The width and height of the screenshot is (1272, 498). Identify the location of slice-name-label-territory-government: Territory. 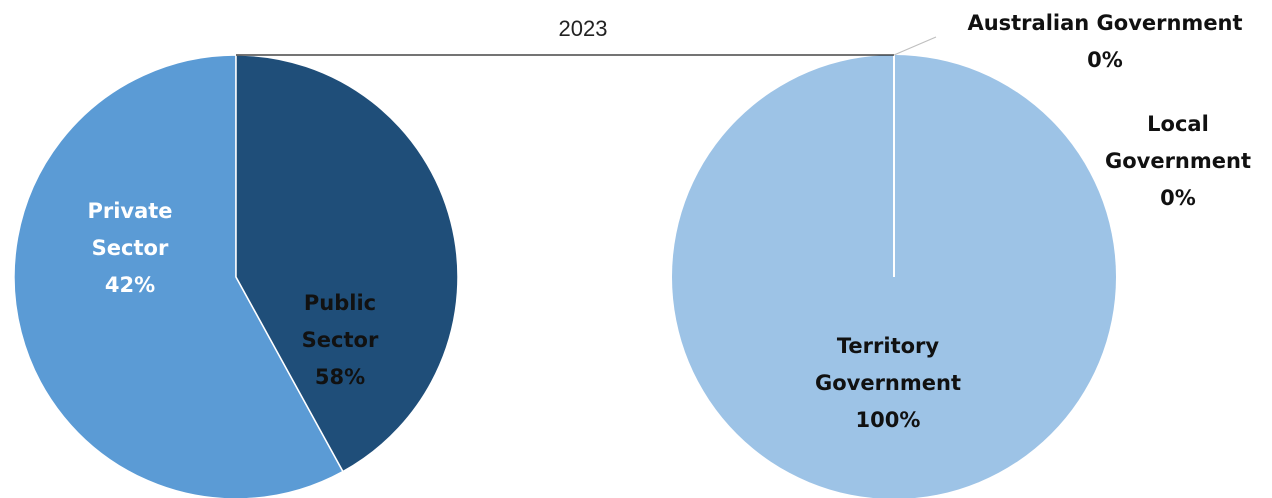
(888, 346).